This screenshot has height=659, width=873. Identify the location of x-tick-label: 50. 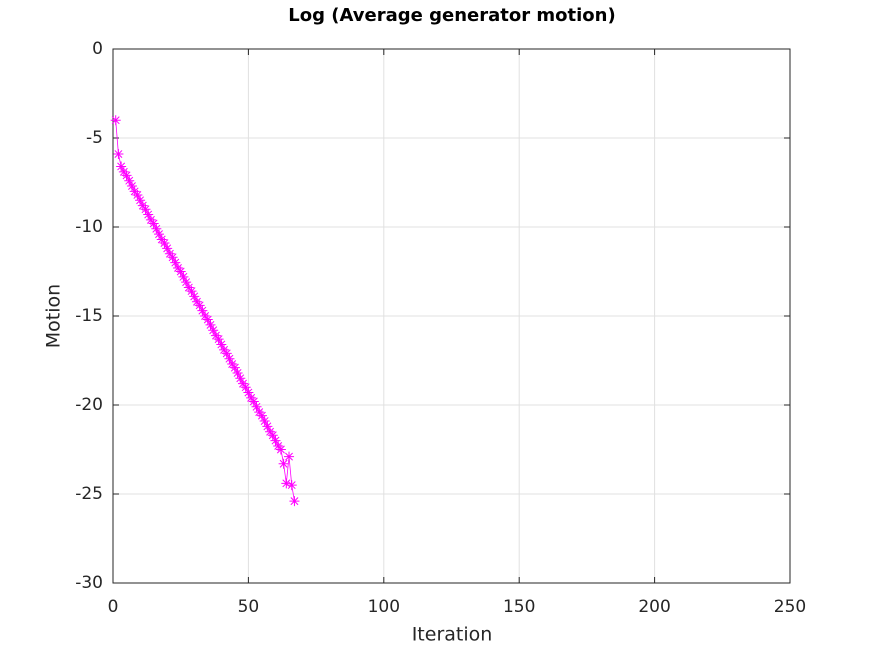
(249, 607).